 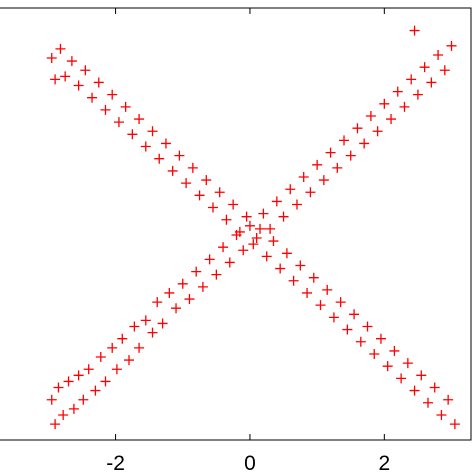 What do you see at coordinates (115, 463) in the screenshot?
I see `x-tick-label: -2` at bounding box center [115, 463].